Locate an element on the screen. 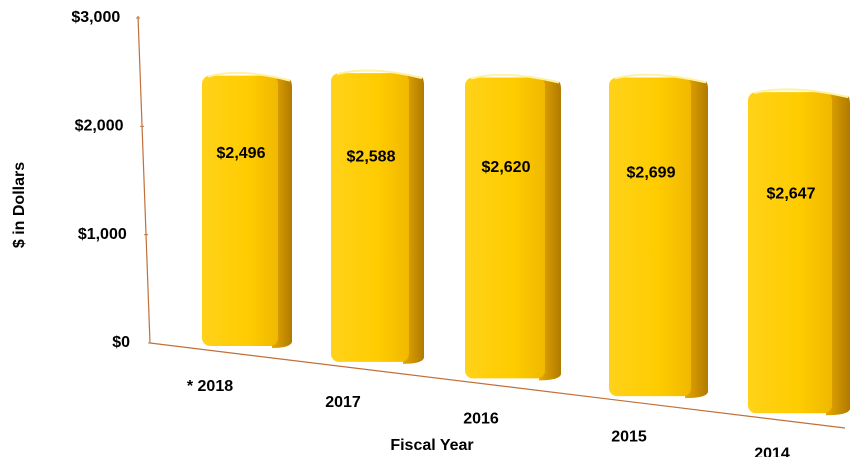 The width and height of the screenshot is (859, 457). y-tick-label: $0 is located at coordinates (121, 342).